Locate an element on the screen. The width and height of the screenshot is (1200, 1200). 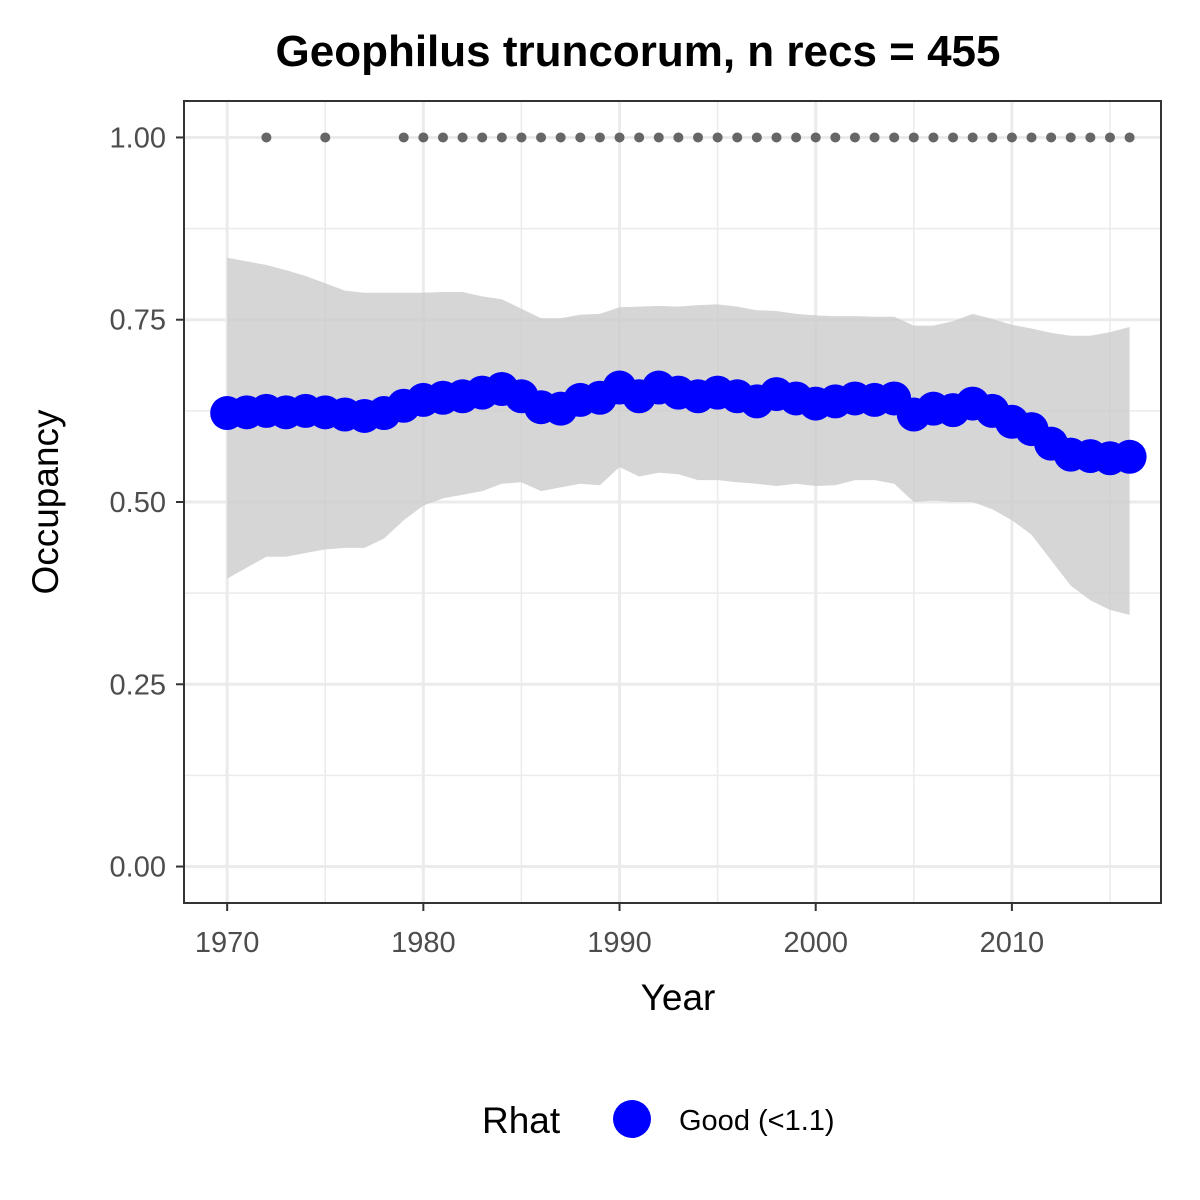
x-tick-label: 1970 is located at coordinates (227, 943).